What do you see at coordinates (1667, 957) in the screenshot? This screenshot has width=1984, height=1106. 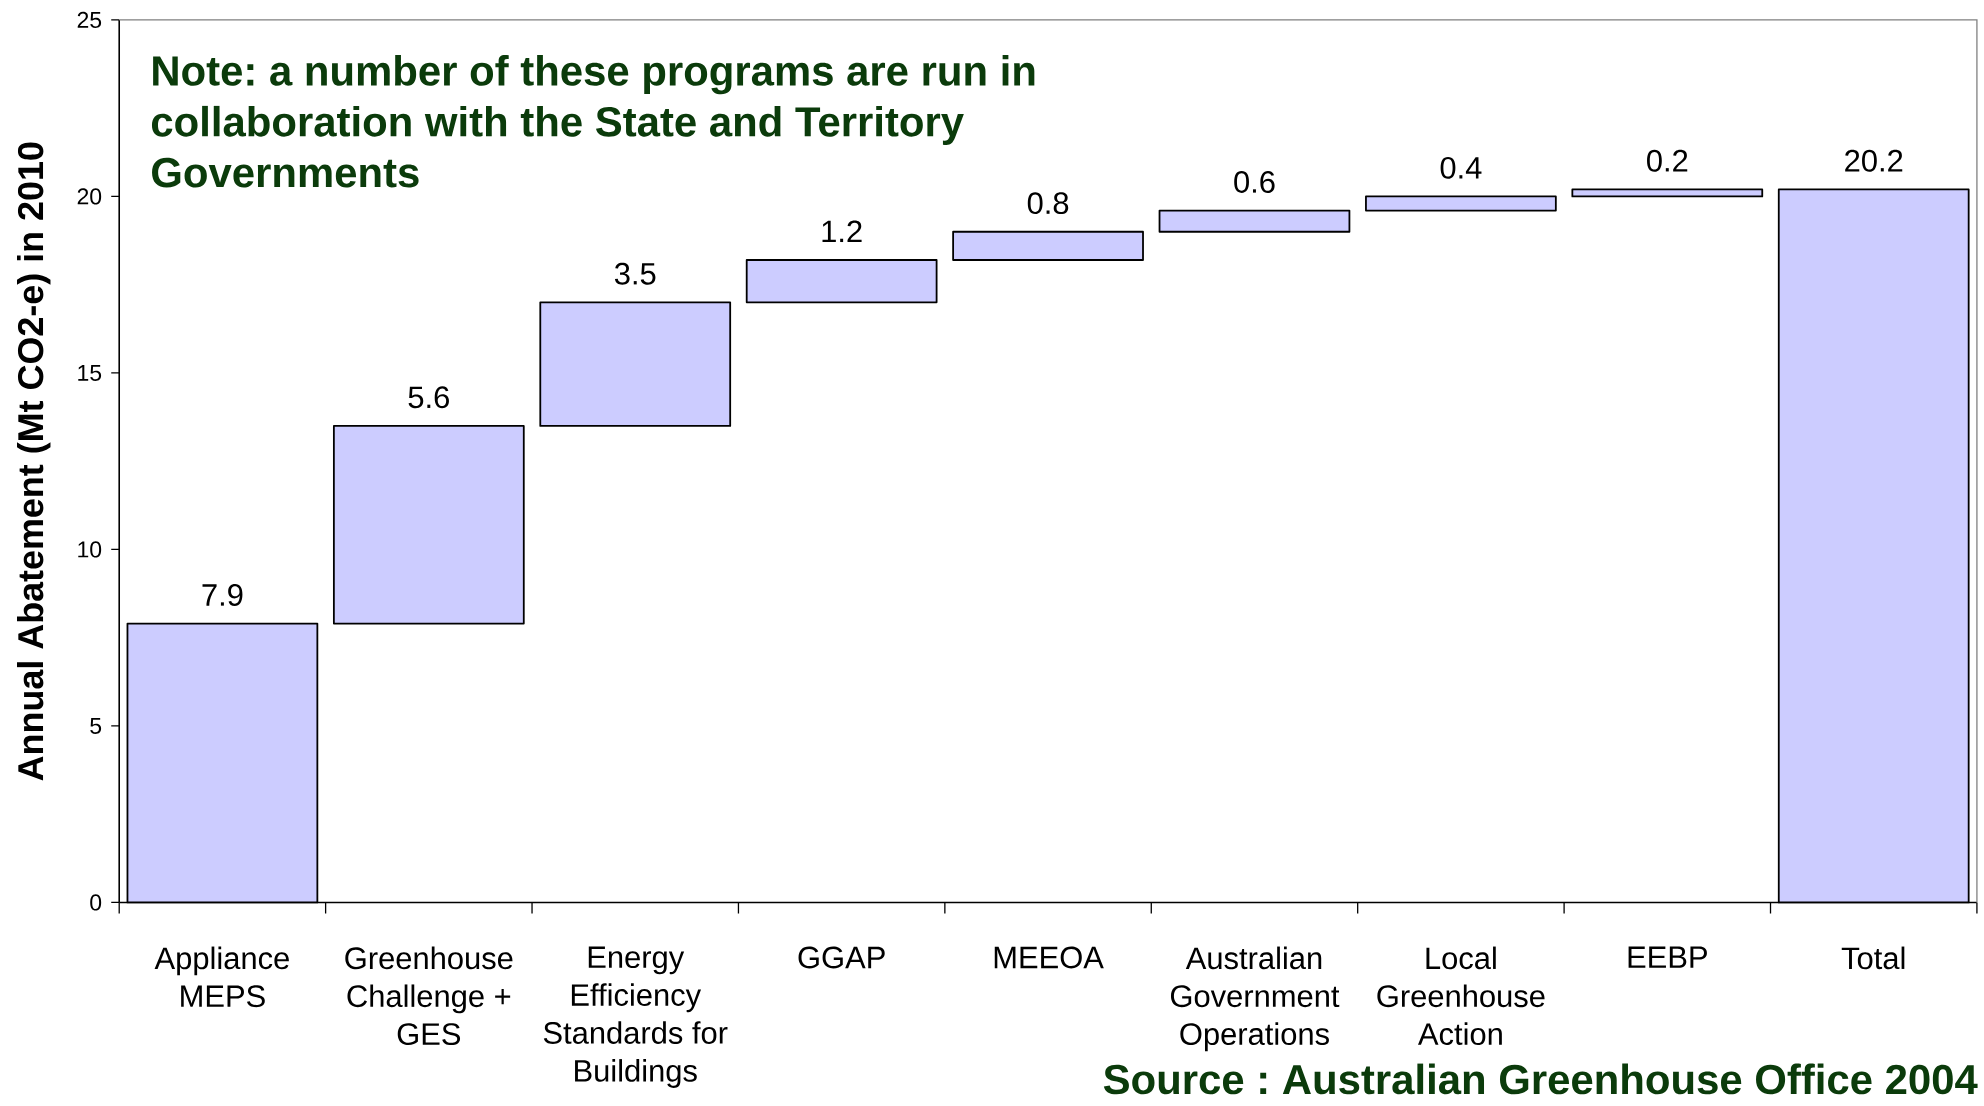 I see `x-tick-label: EEBP` at bounding box center [1667, 957].